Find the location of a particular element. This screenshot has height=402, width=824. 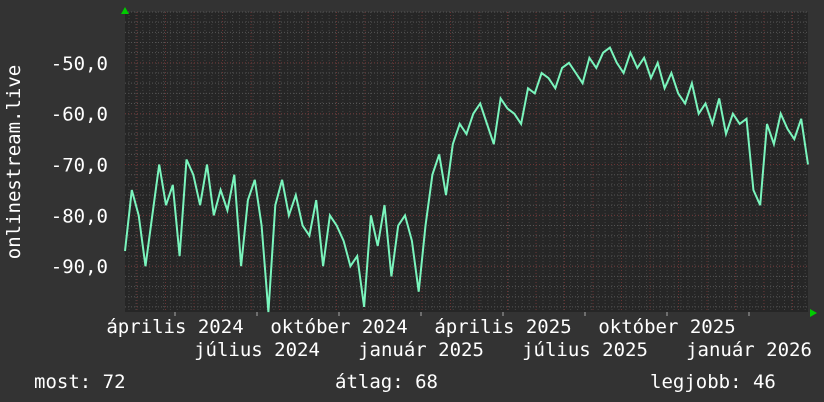

x-tick-label: július 2024 is located at coordinates (257, 350).